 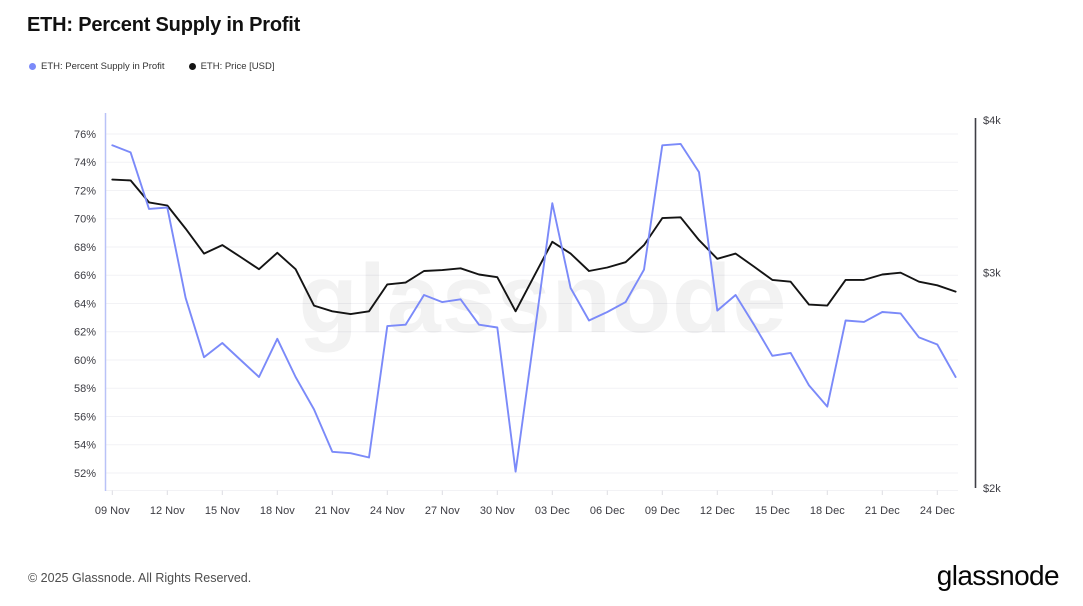 I want to click on left-tick-label: 58%, so click(x=85, y=389).